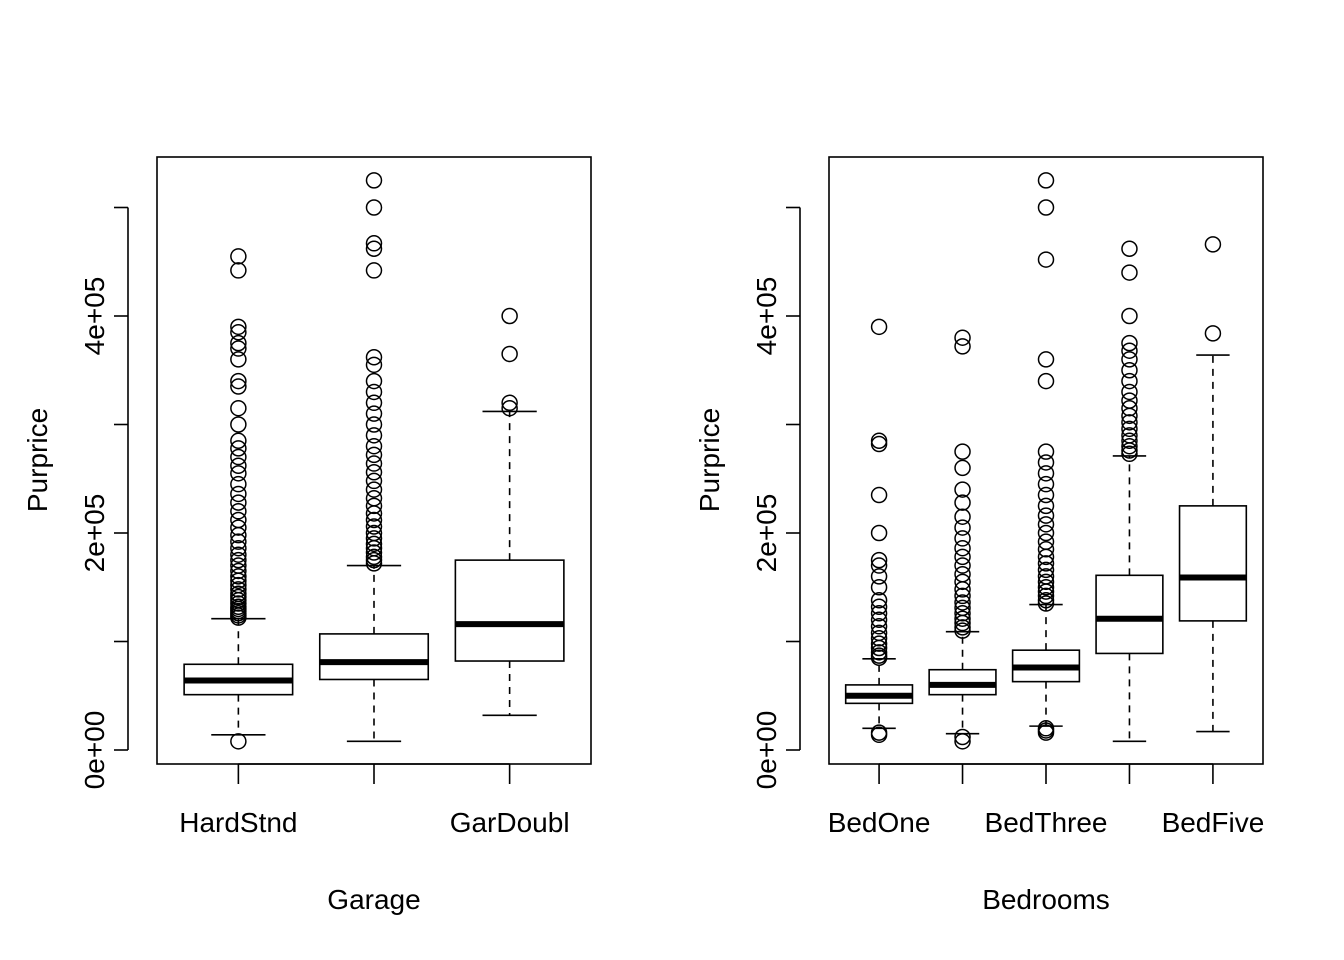 The image size is (1344, 960). What do you see at coordinates (1046, 899) in the screenshot?
I see `x-axis-label: Bedrooms` at bounding box center [1046, 899].